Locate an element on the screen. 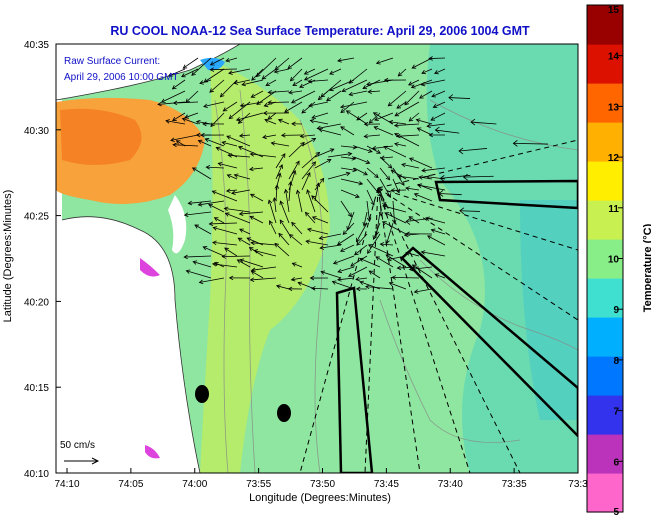  x-tick-label: 73:40 is located at coordinates (450, 484).